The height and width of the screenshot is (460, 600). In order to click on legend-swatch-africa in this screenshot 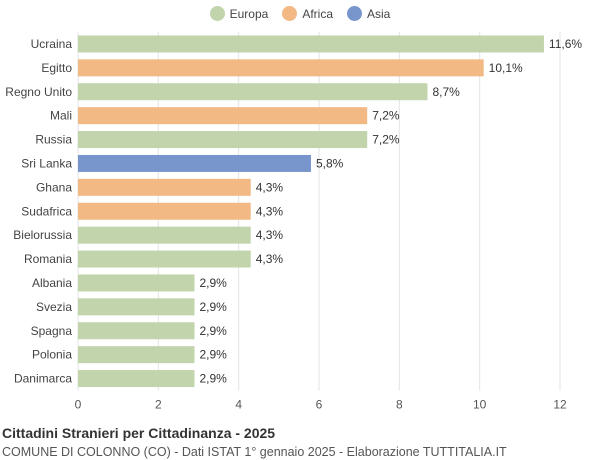, I will do `click(290, 13)`.